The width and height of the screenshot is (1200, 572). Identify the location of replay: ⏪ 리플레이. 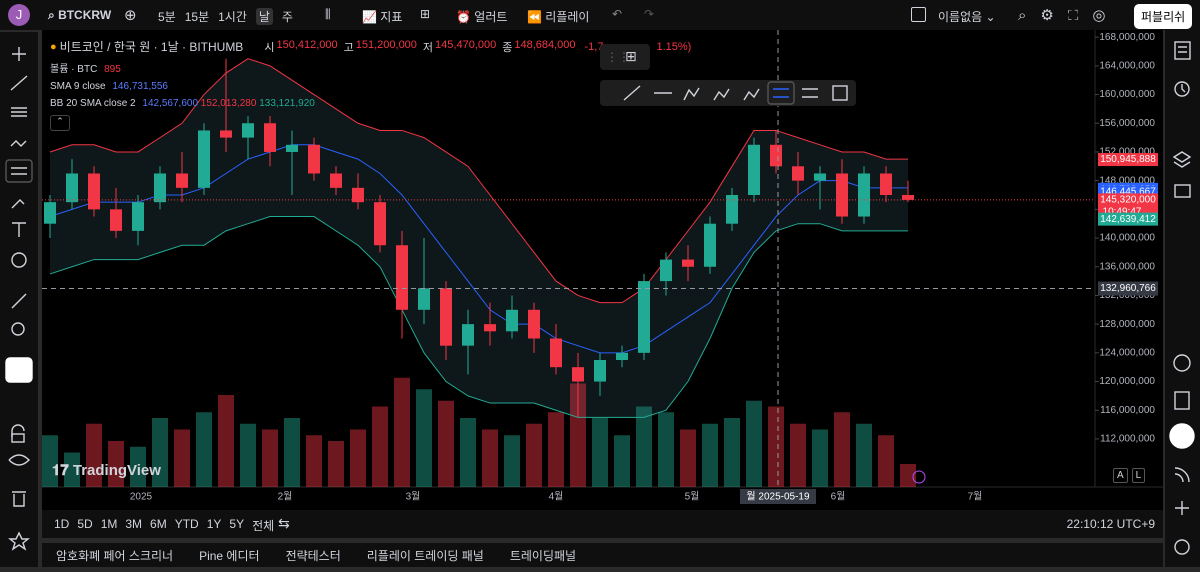
(558, 17).